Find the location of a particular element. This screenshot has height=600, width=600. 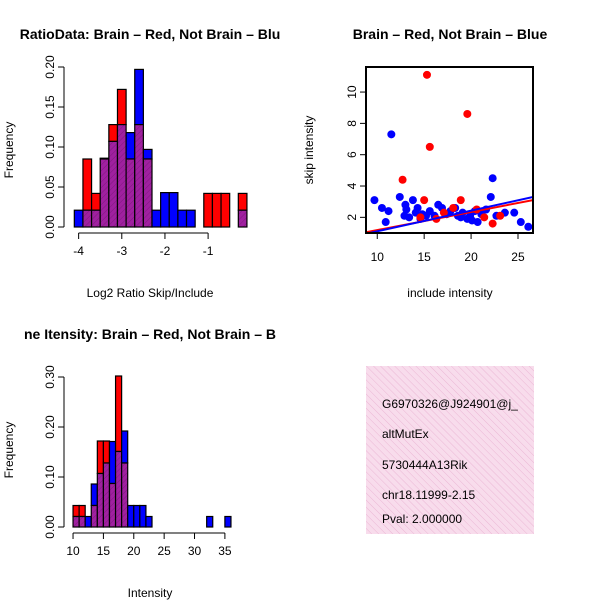

p3-x-tick-label: 30 is located at coordinates (195, 551).